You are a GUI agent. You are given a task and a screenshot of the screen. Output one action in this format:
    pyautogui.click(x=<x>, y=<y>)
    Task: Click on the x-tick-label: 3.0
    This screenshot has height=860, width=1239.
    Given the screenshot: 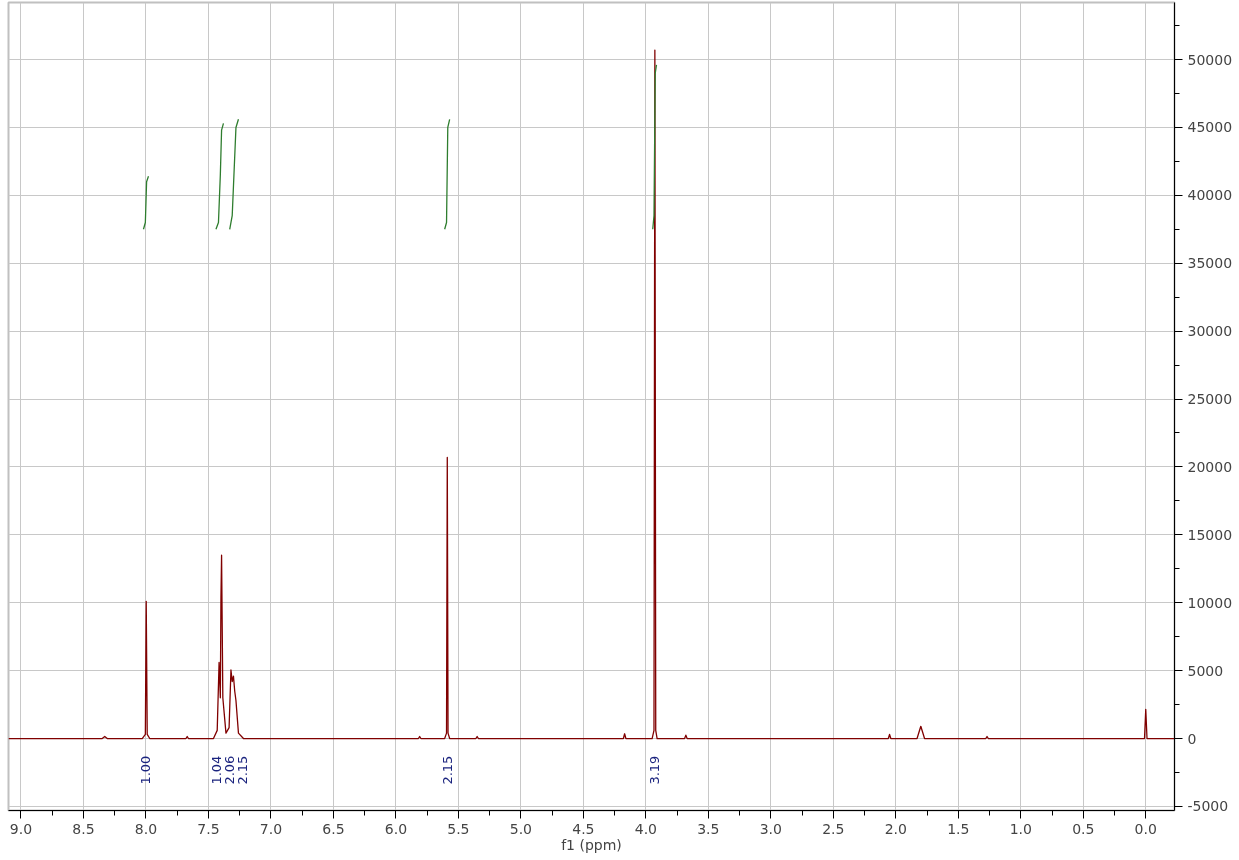 What is the action you would take?
    pyautogui.click(x=770, y=828)
    